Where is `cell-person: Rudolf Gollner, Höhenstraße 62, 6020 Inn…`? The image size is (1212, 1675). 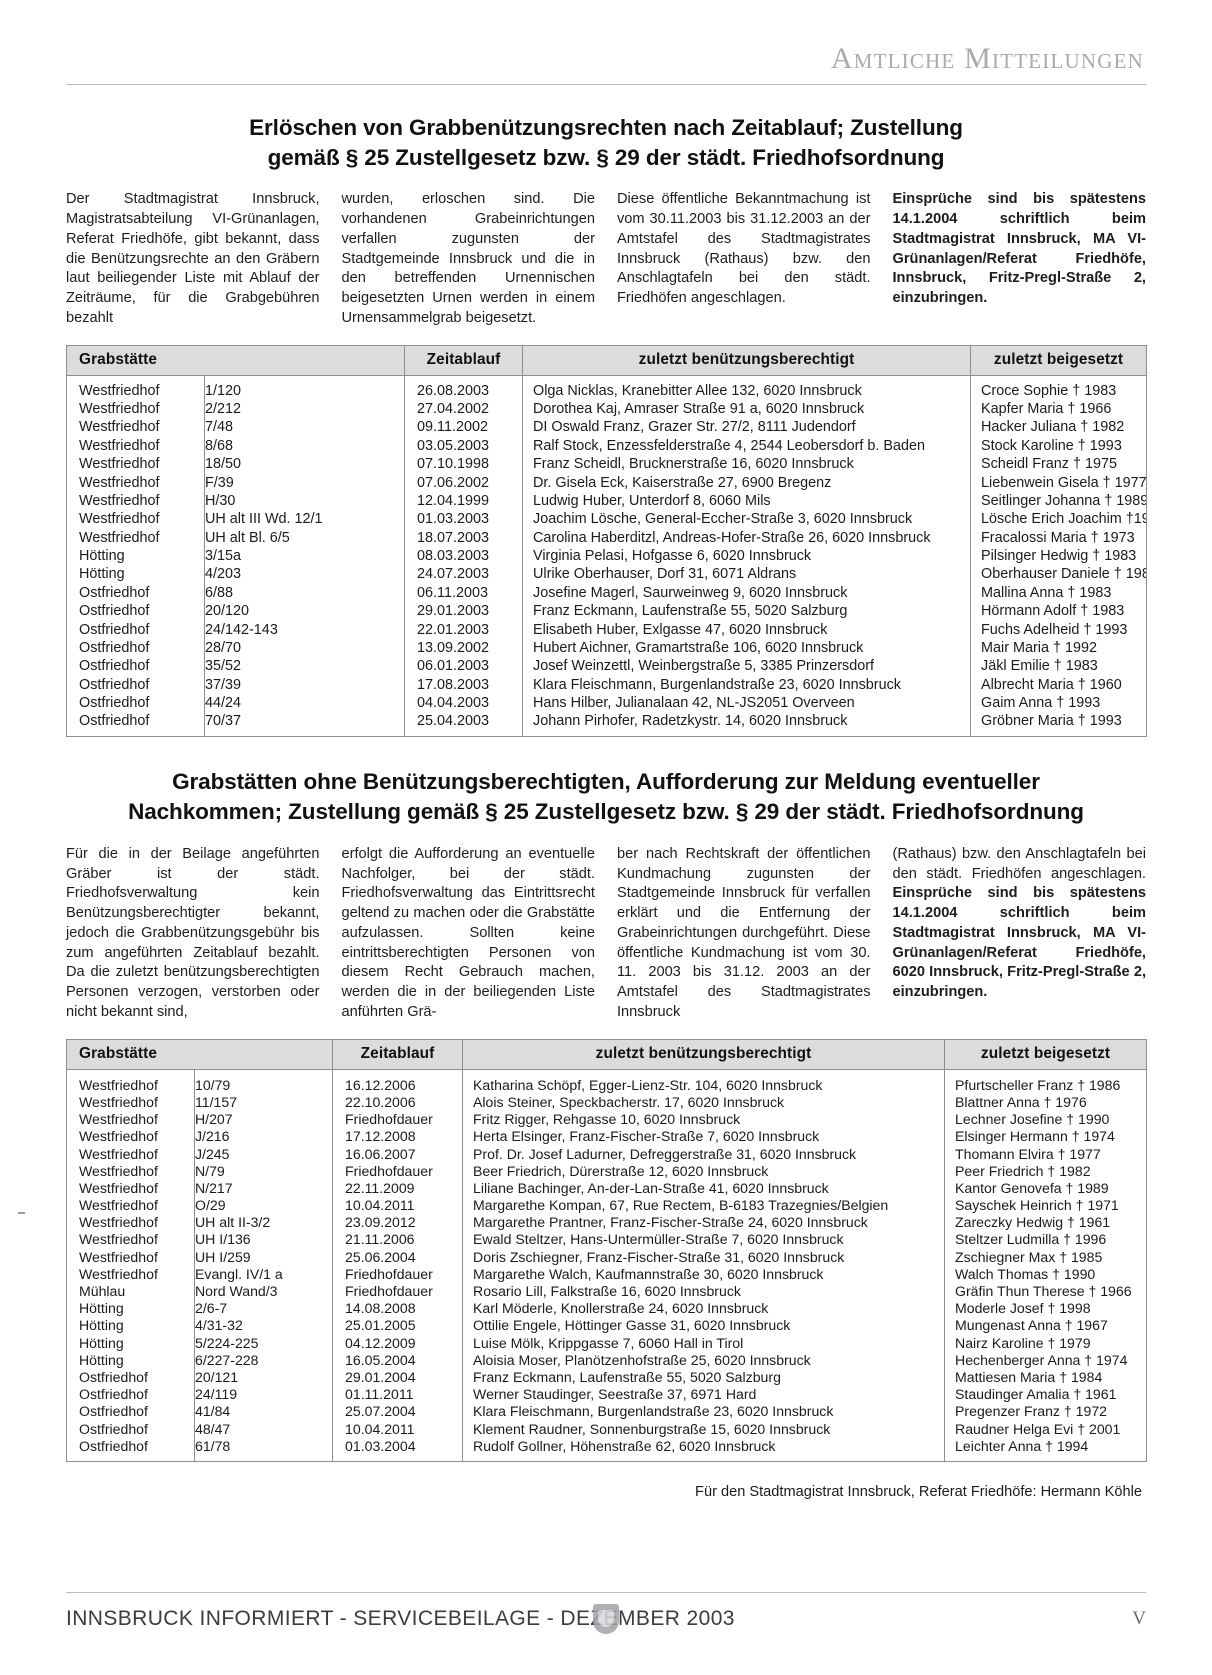 cell-person: Rudolf Gollner, Höhenstraße 62, 6020 Inn… is located at coordinates (704, 1449).